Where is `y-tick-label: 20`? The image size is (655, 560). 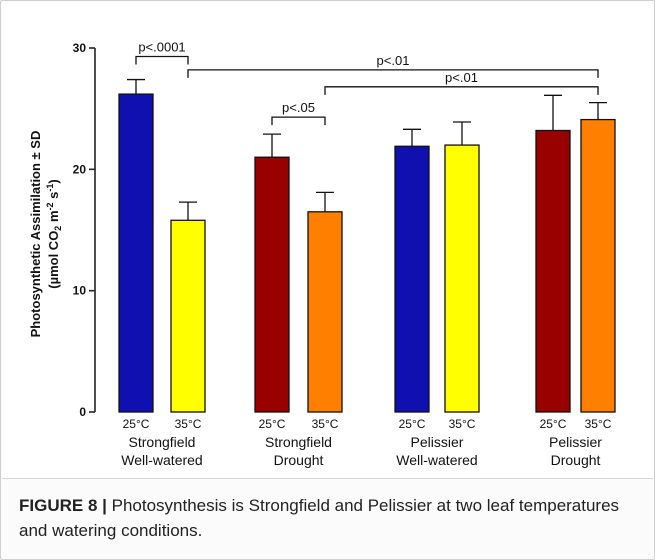 y-tick-label: 20 is located at coordinates (80, 169).